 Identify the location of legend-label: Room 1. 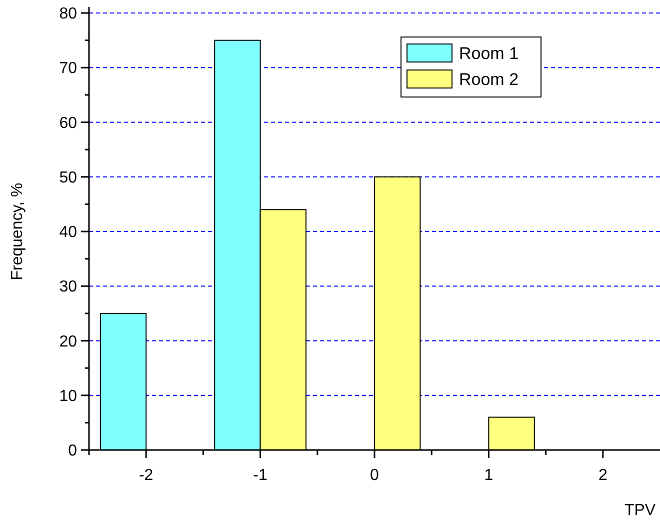
(489, 53).